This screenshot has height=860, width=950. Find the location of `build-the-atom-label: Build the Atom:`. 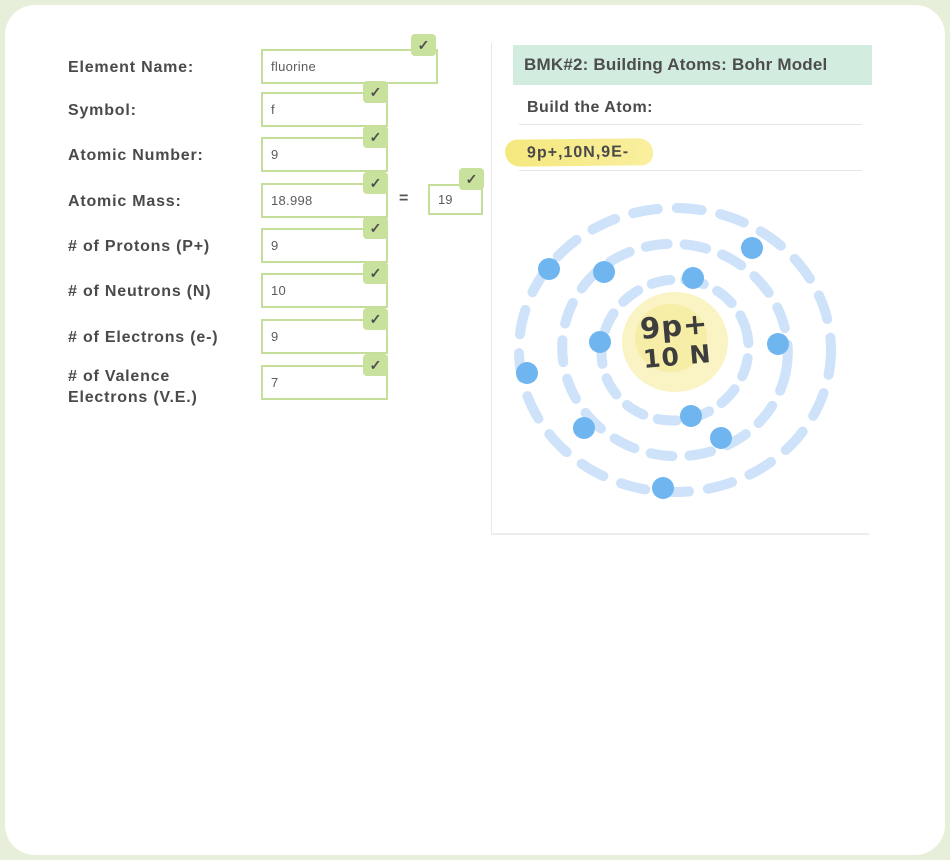

build-the-atom-label: Build the Atom: is located at coordinates (590, 107).